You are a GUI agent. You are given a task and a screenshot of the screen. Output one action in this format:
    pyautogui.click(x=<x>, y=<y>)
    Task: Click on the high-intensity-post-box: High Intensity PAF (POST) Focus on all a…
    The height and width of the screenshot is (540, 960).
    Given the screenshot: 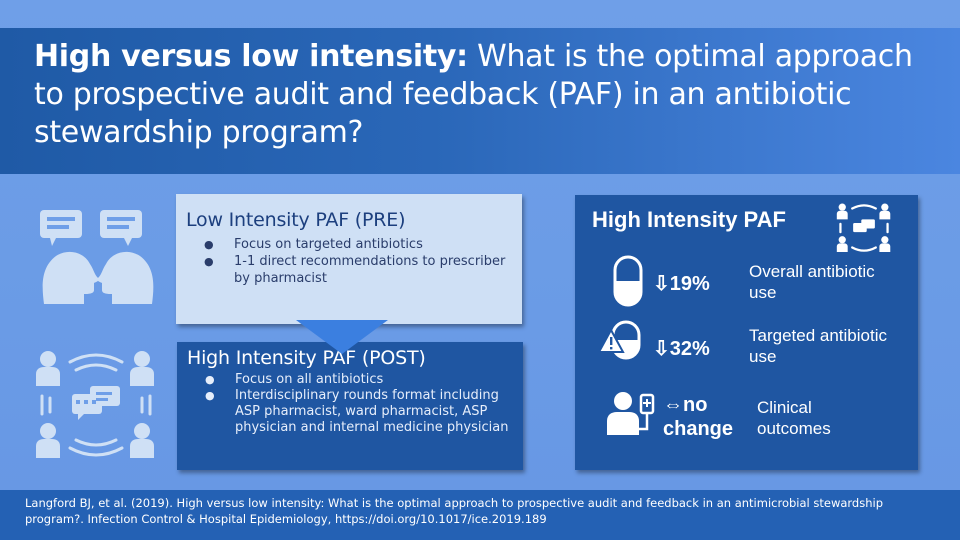 What is the action you would take?
    pyautogui.click(x=350, y=406)
    